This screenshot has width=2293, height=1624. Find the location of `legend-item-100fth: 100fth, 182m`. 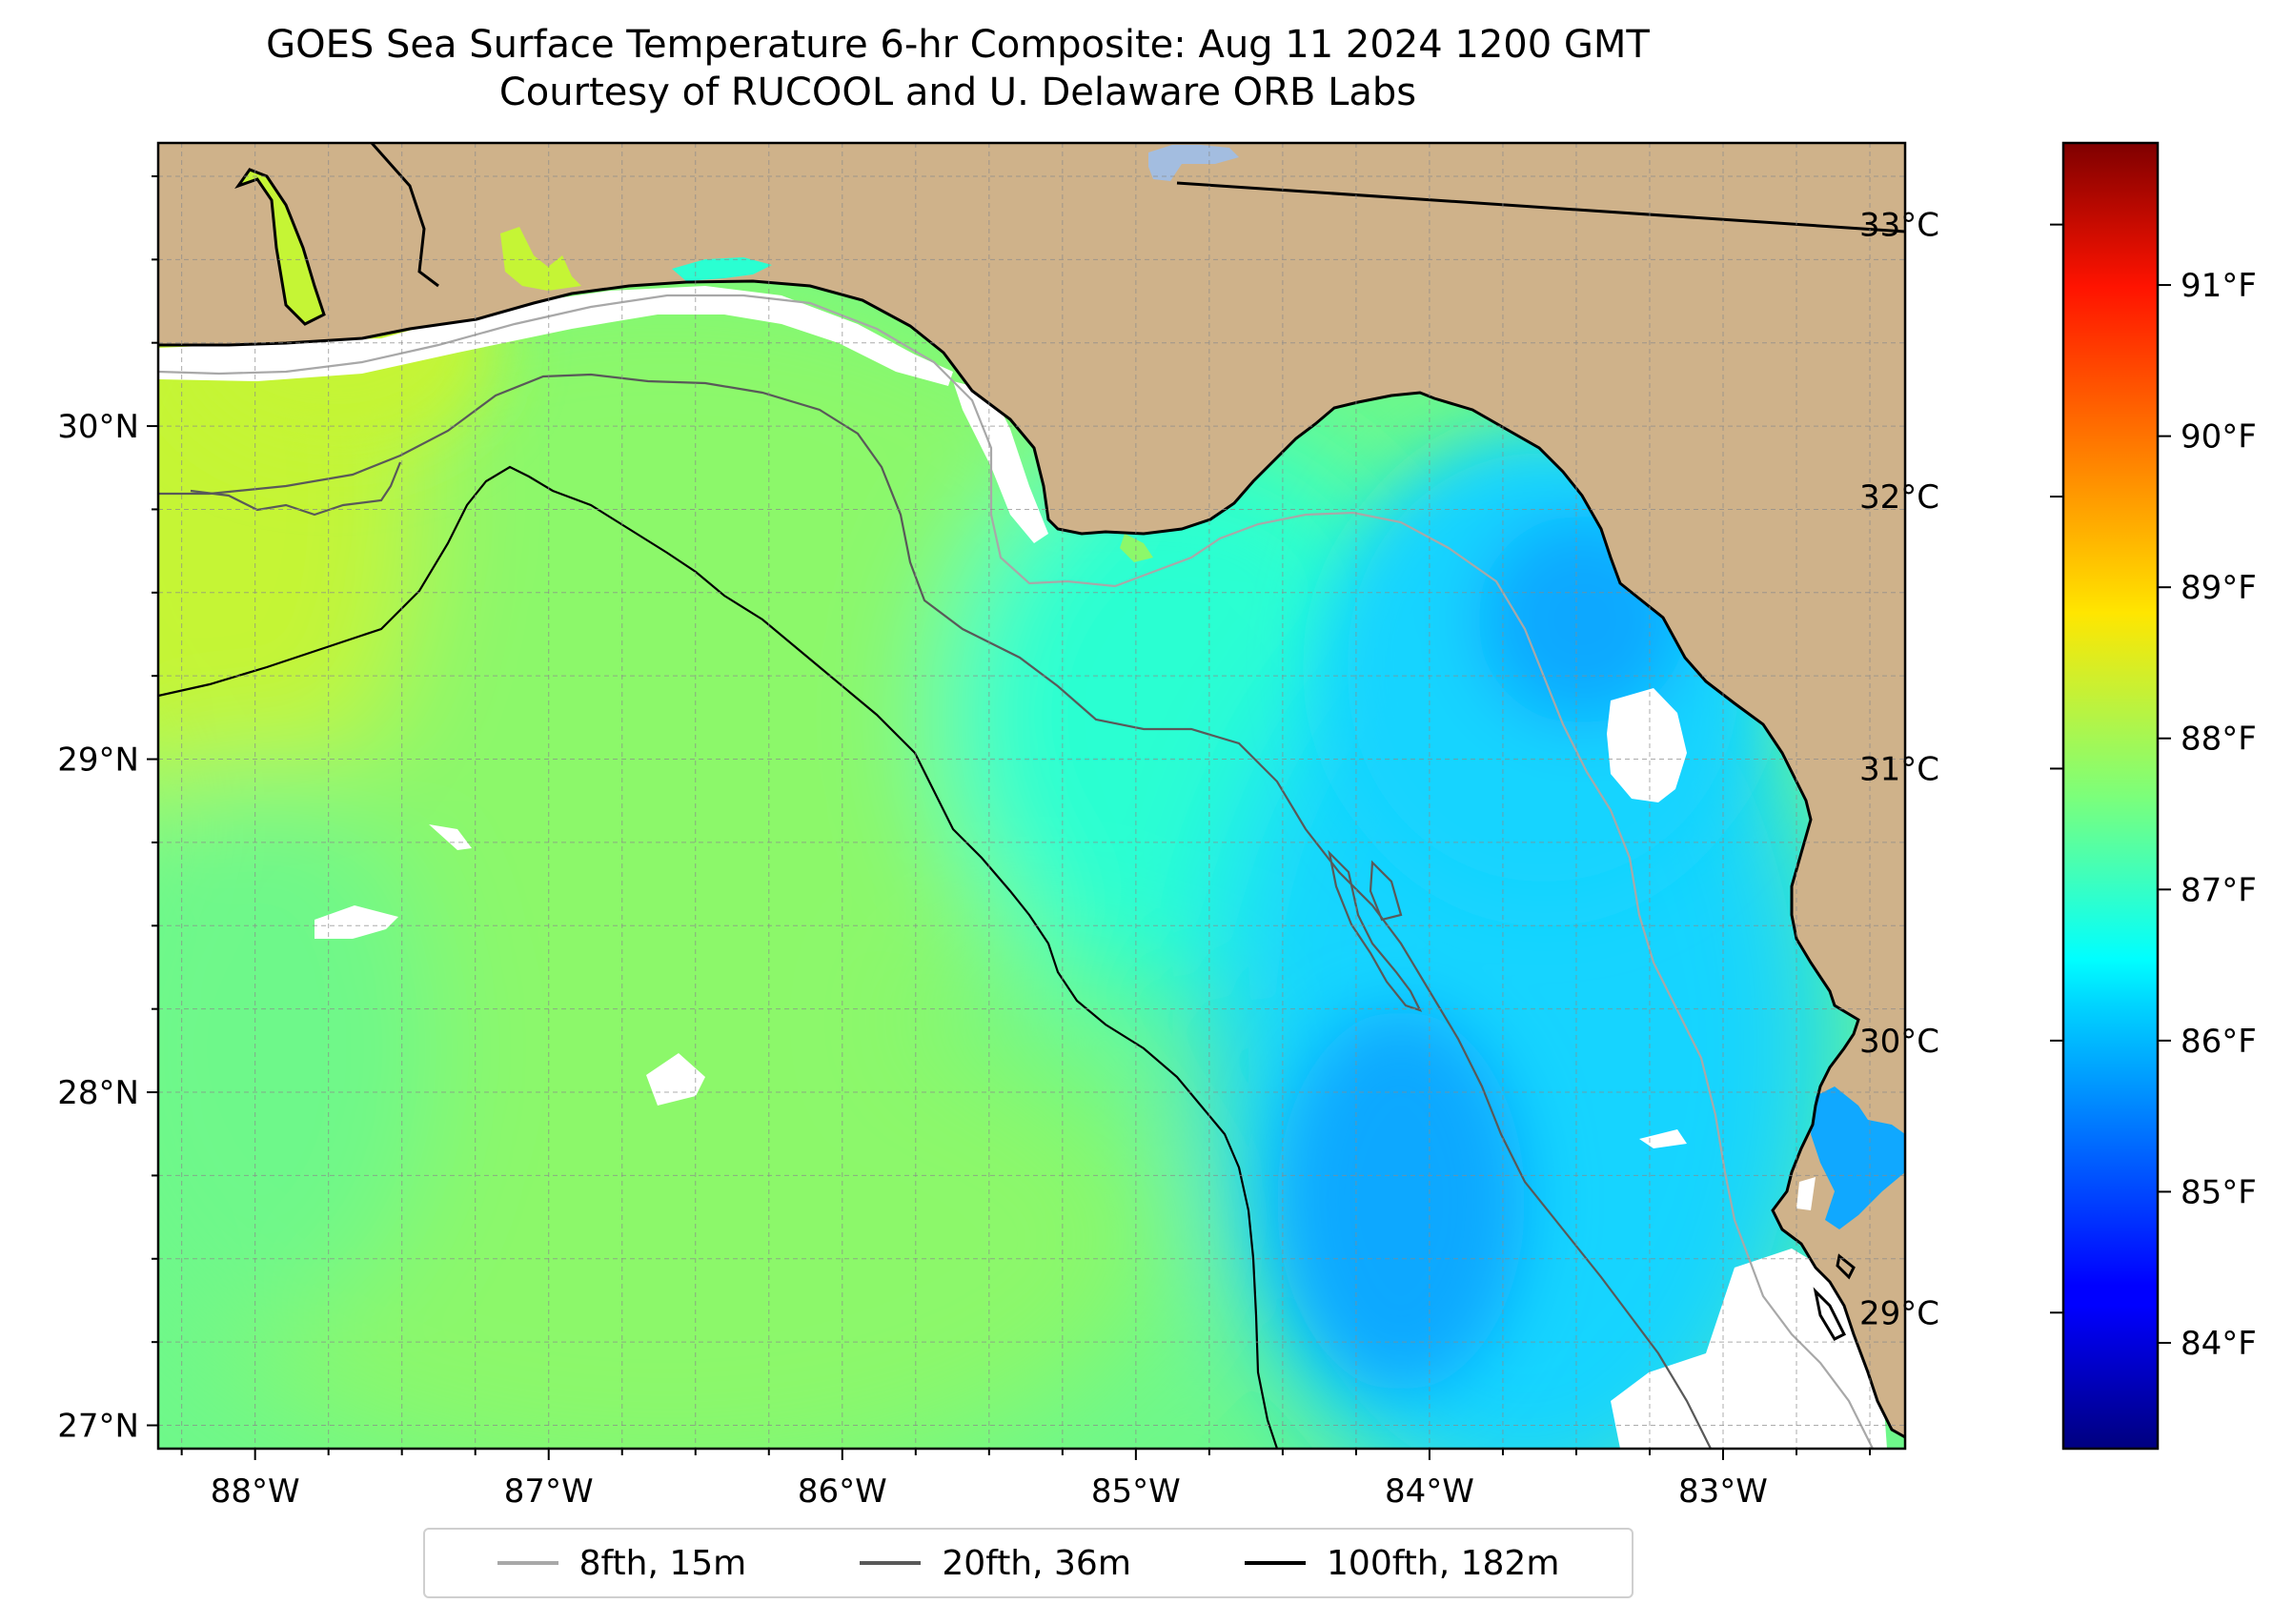

legend-item-100fth: 100fth, 182m is located at coordinates (1402, 1563).